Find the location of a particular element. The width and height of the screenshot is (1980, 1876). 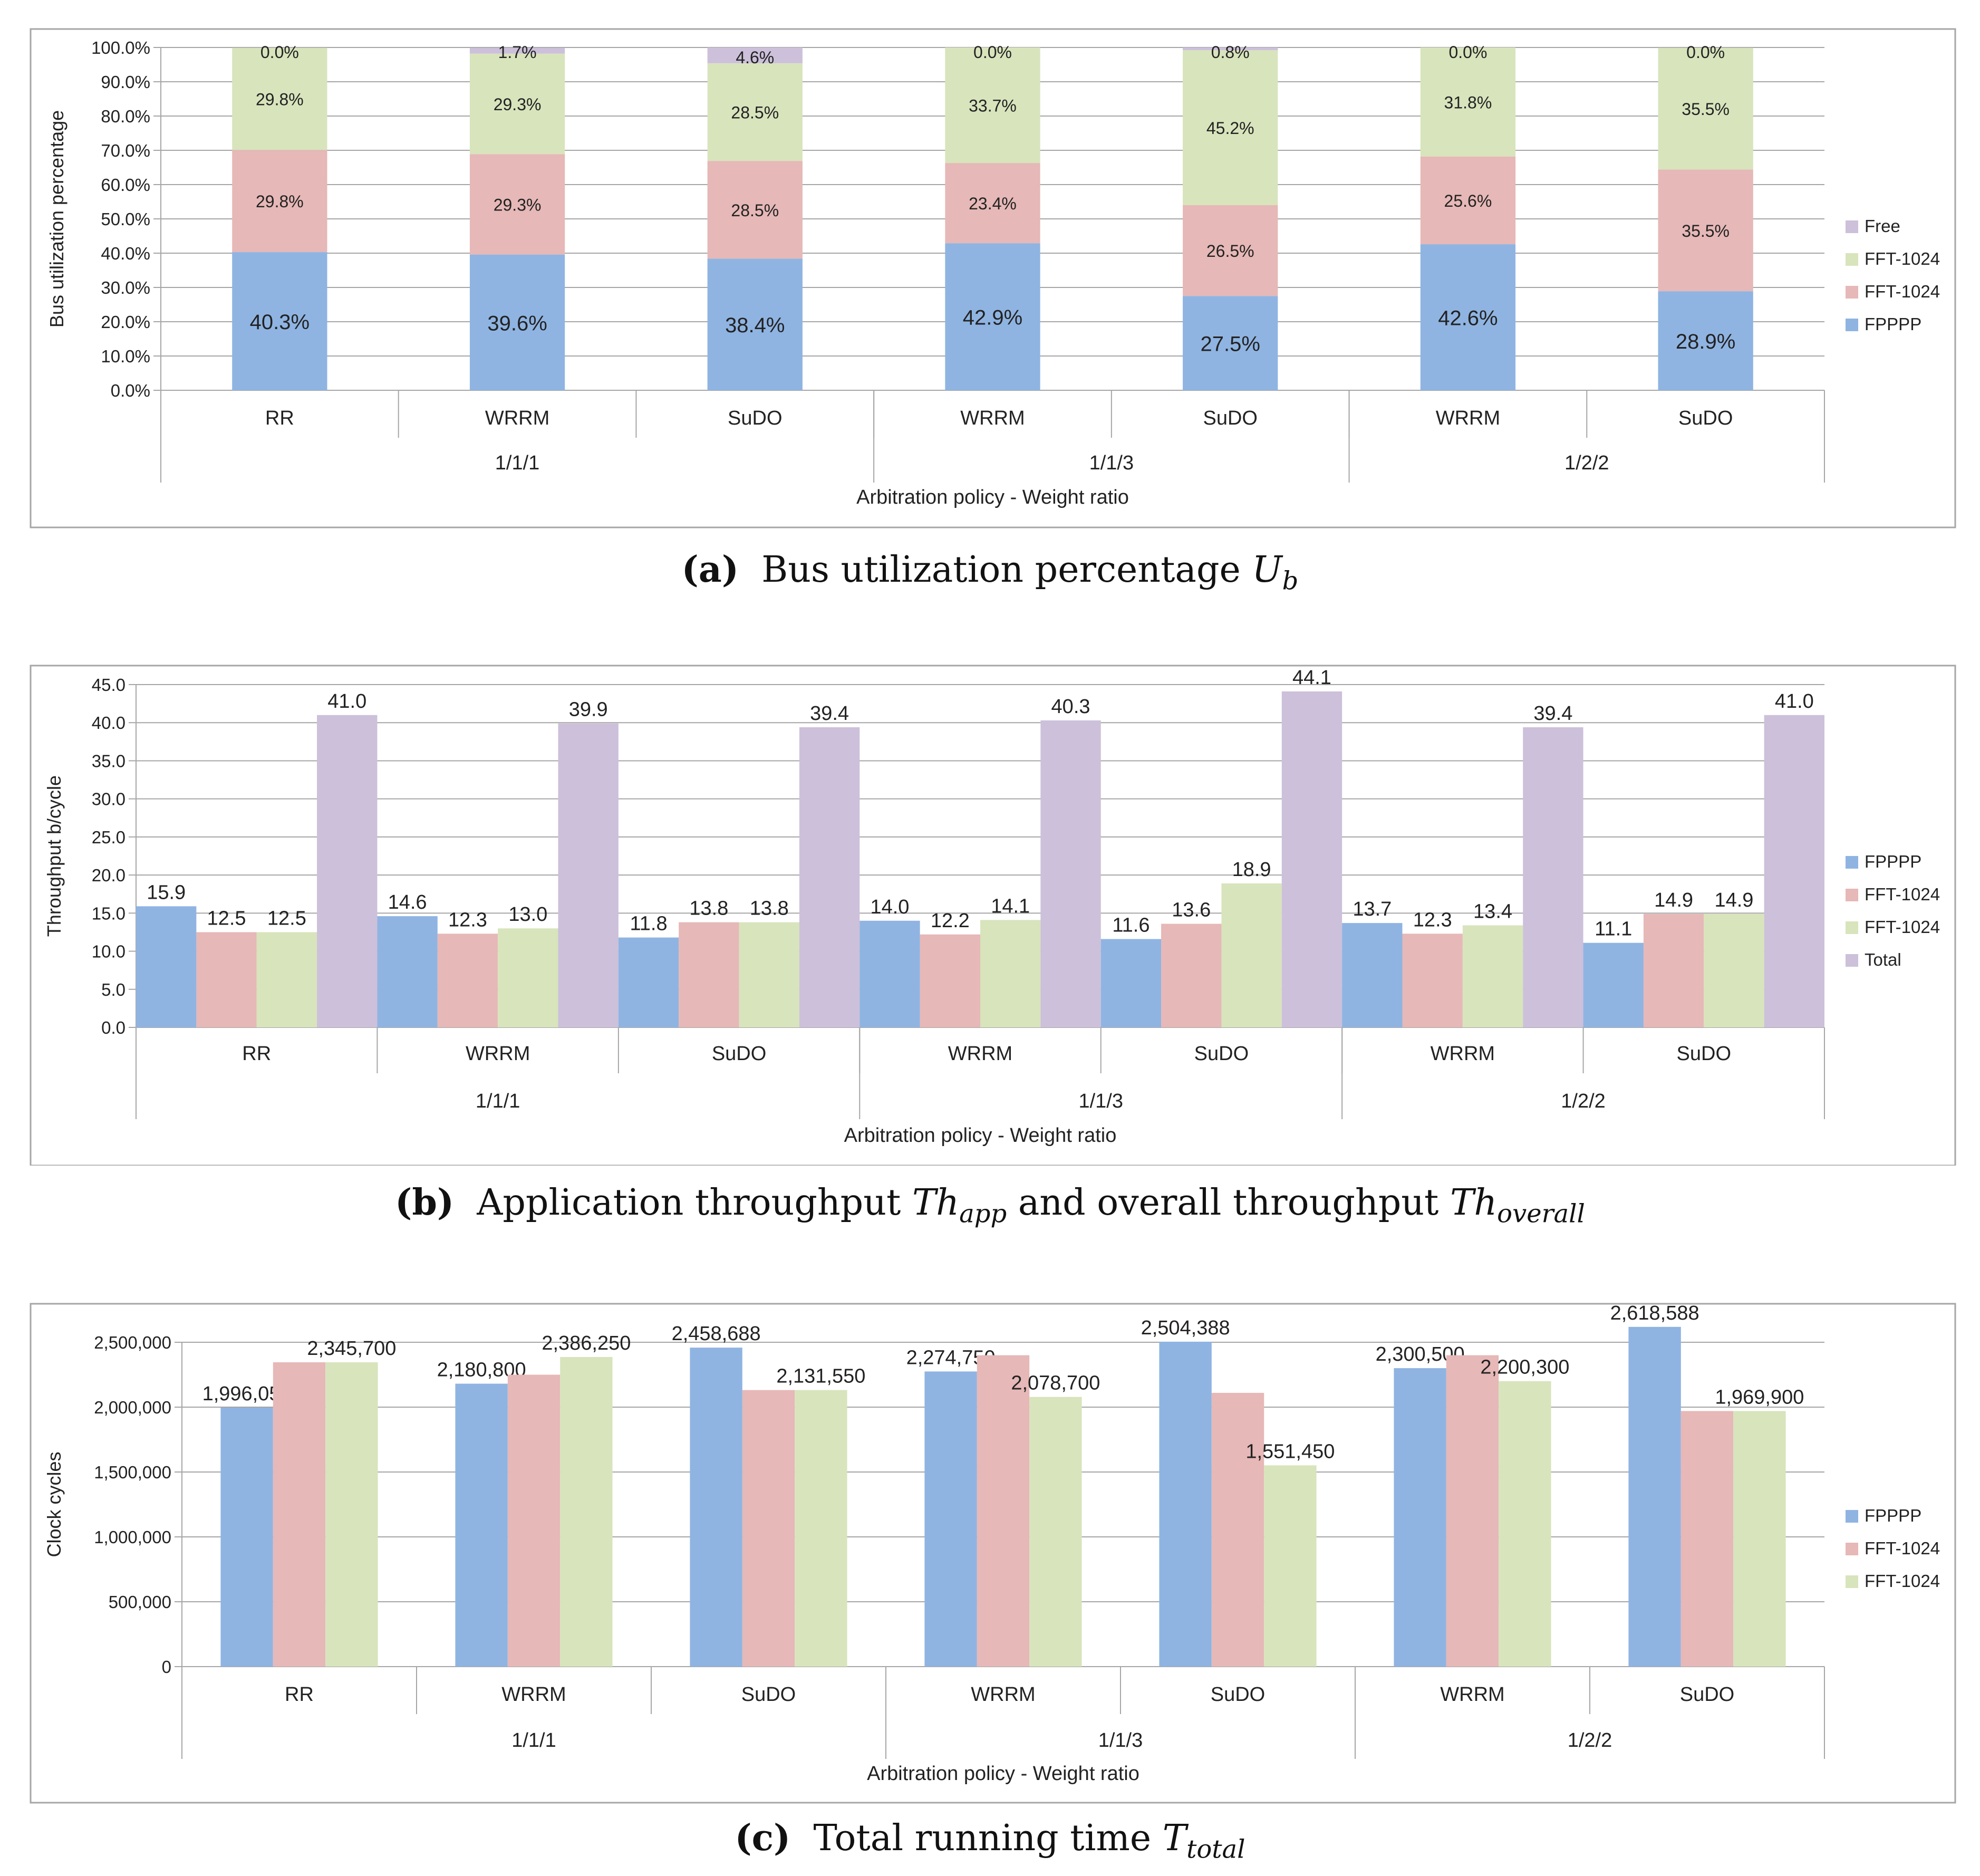

data-label: 45.2% is located at coordinates (1230, 128).